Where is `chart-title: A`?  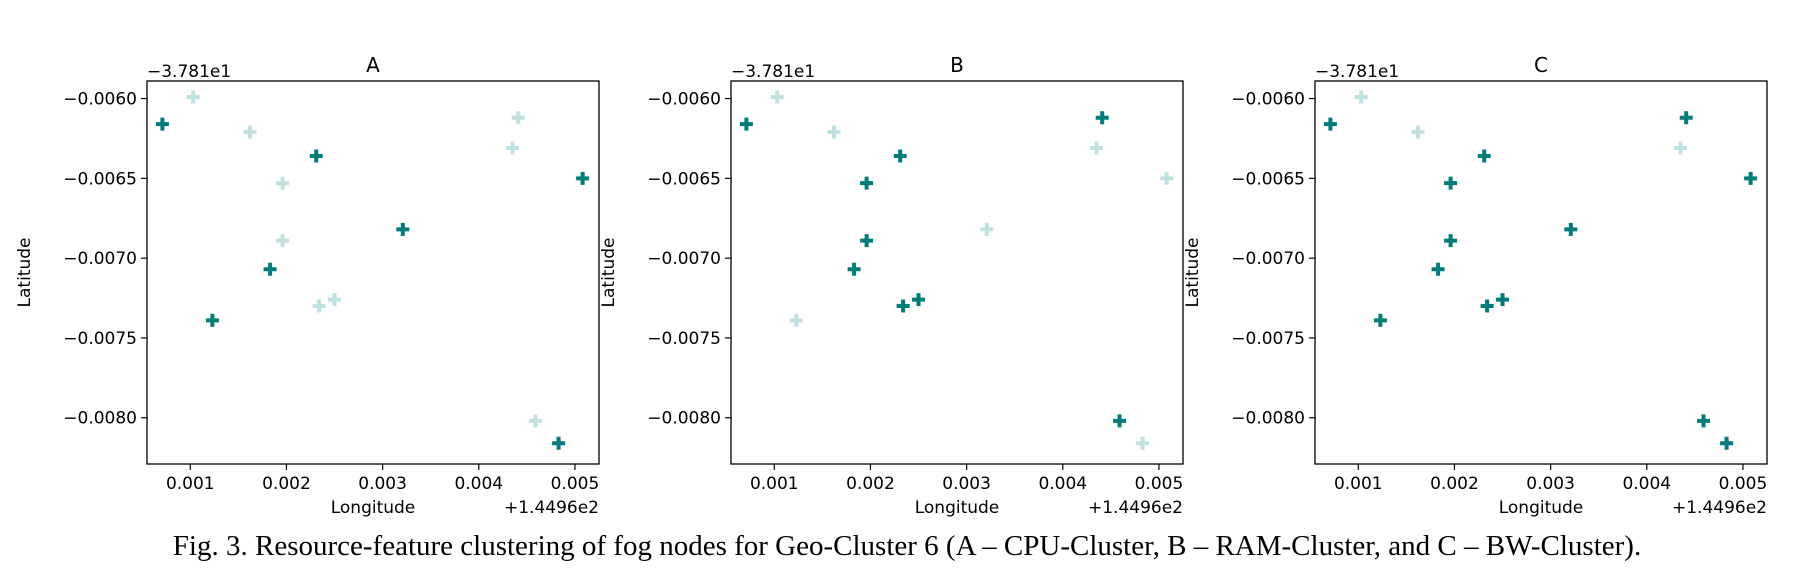
chart-title: A is located at coordinates (373, 65).